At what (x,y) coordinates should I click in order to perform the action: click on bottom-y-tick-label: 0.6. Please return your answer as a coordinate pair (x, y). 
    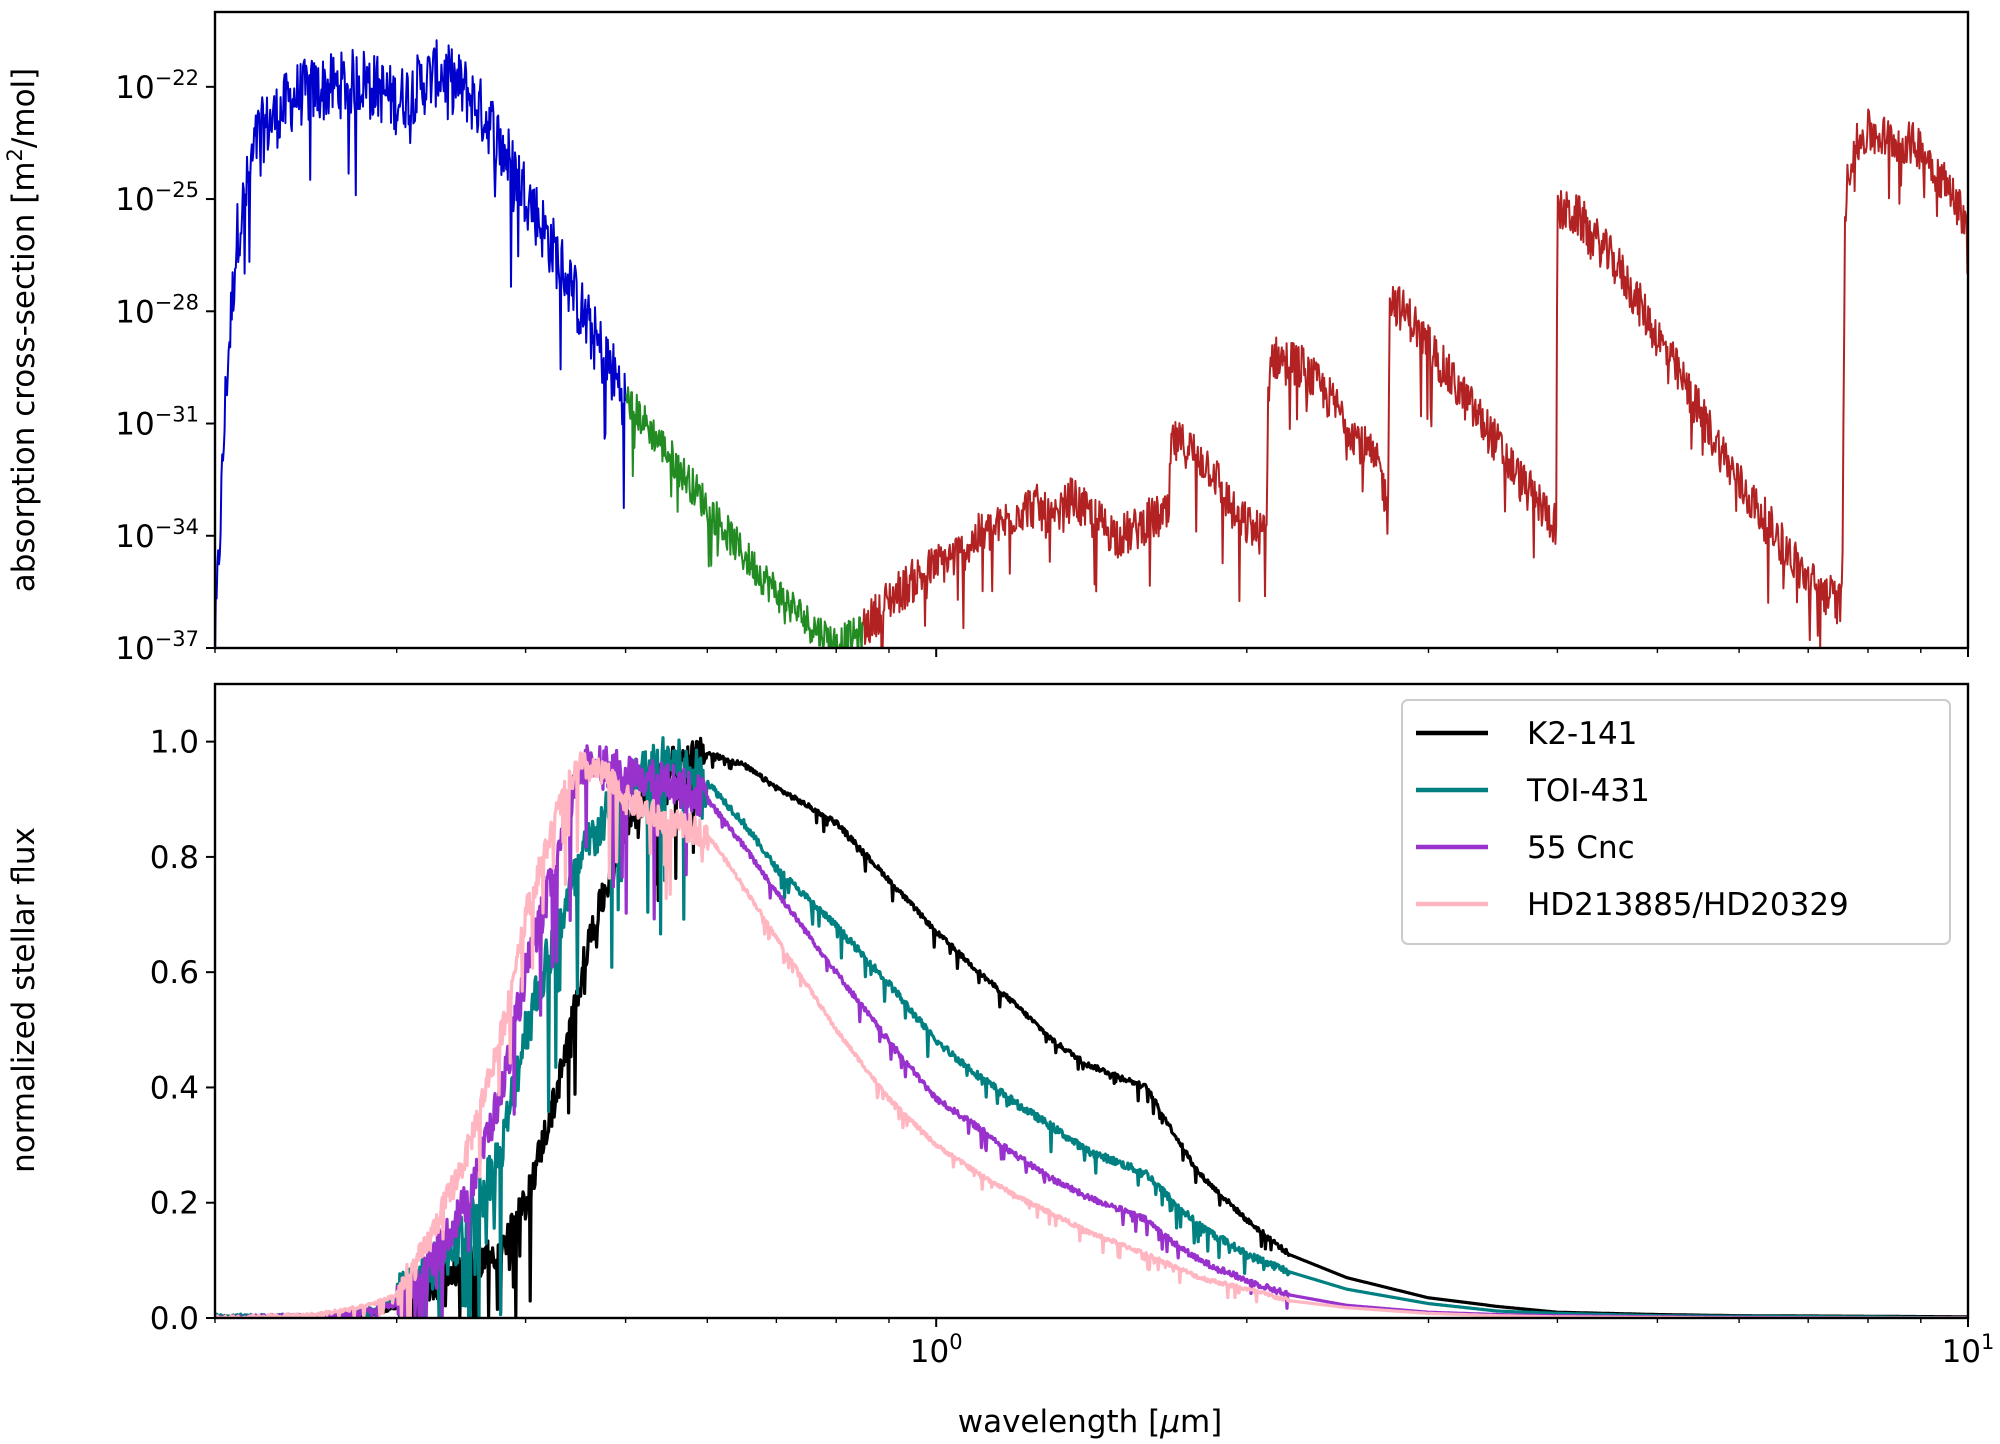
    Looking at the image, I should click on (174, 973).